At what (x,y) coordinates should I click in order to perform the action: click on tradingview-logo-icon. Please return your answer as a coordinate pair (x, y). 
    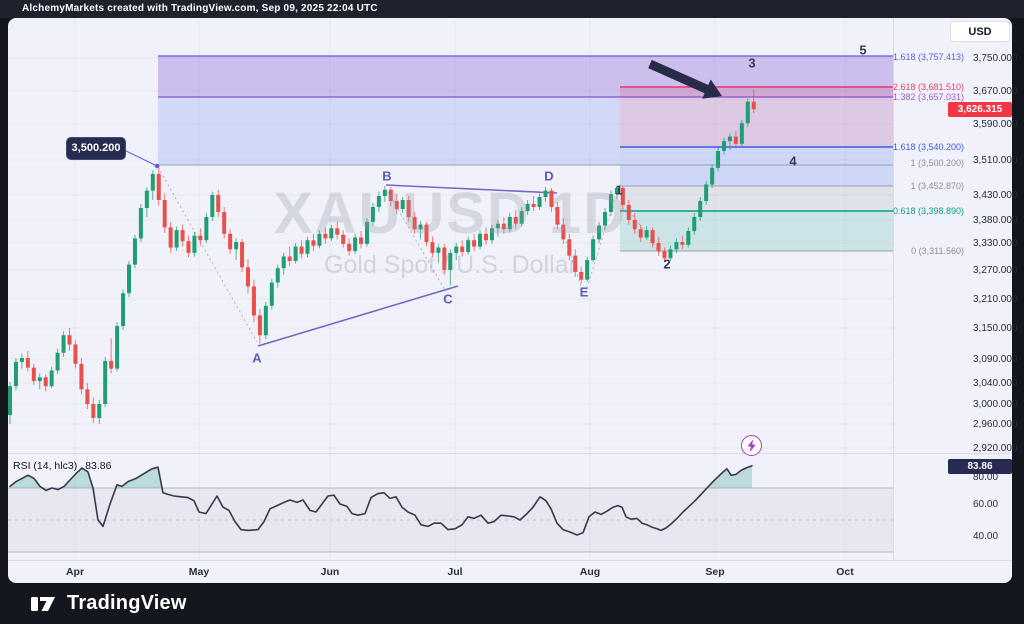
    Looking at the image, I should click on (43, 603).